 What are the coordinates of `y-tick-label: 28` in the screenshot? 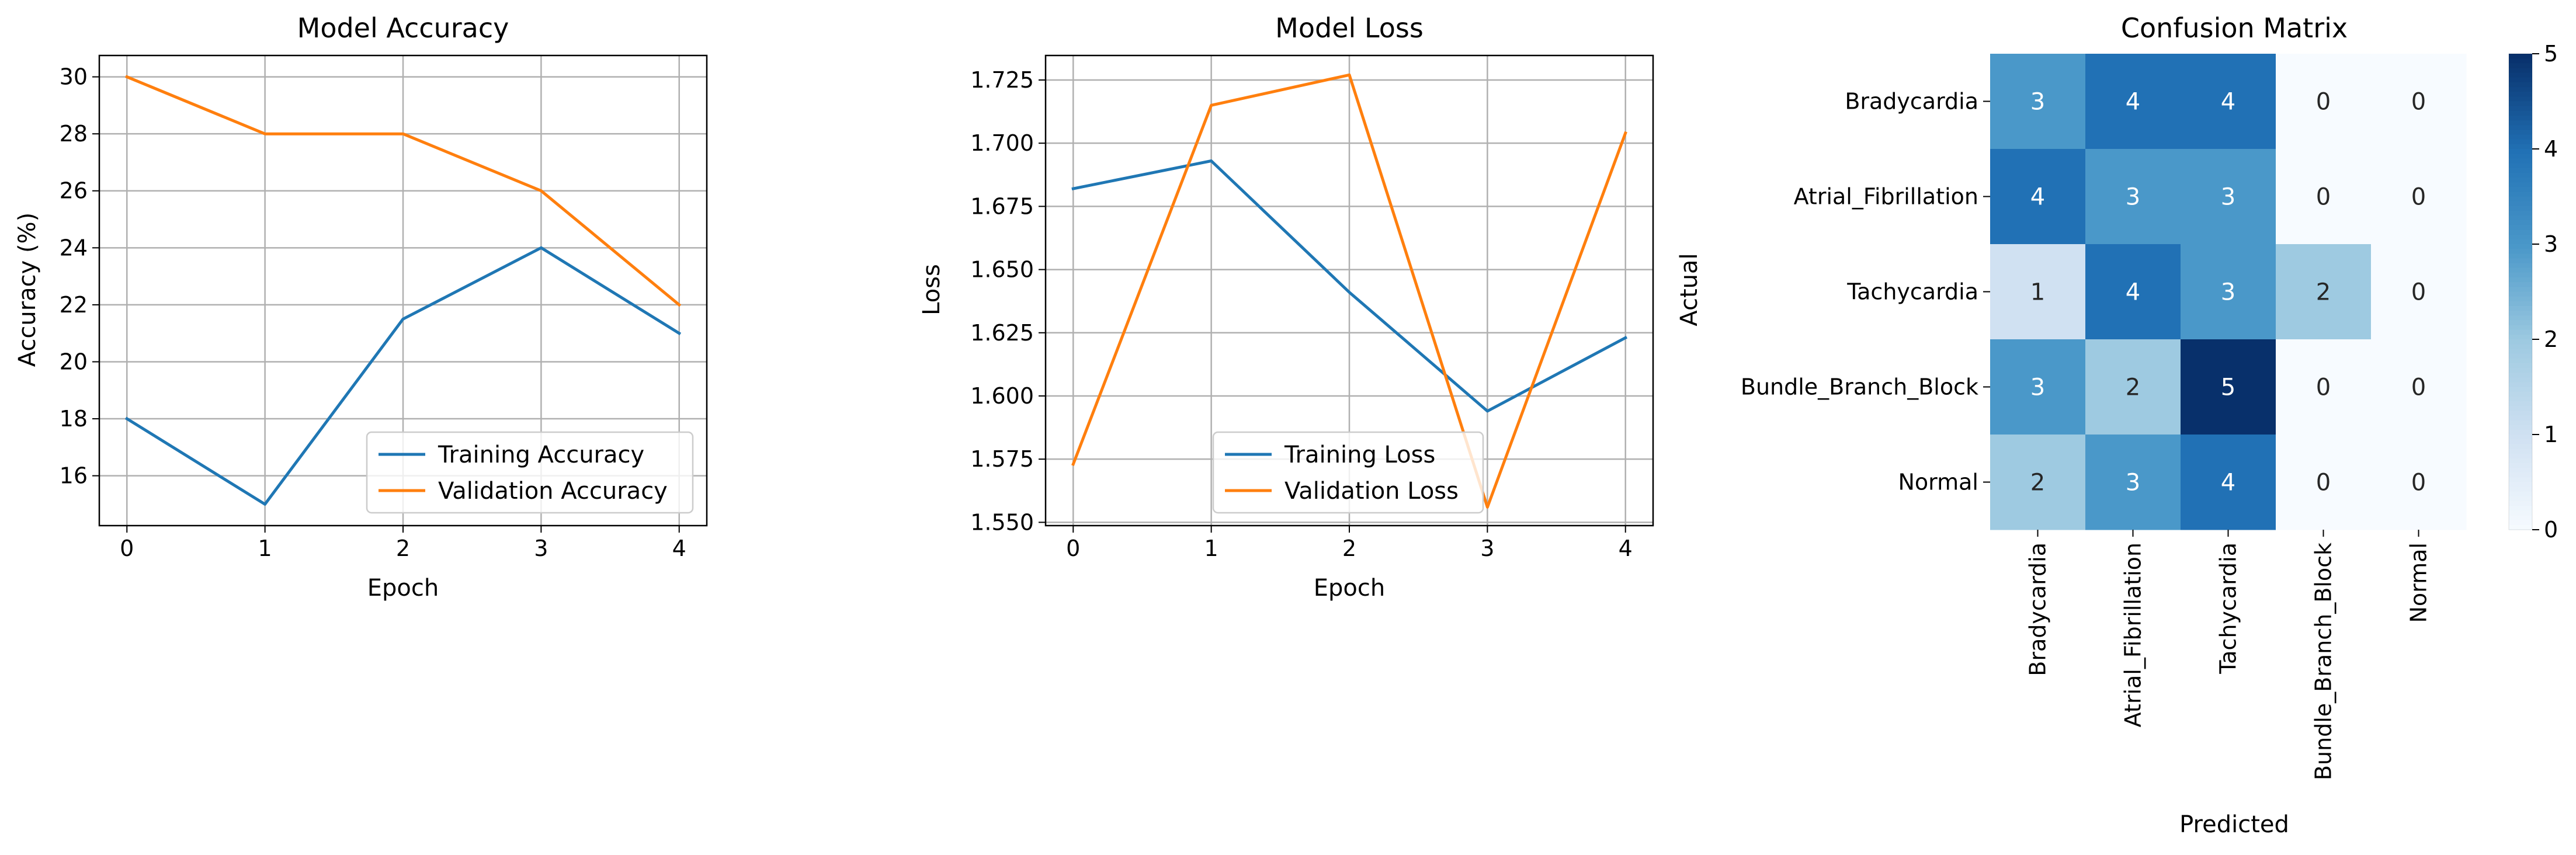 It's located at (74, 134).